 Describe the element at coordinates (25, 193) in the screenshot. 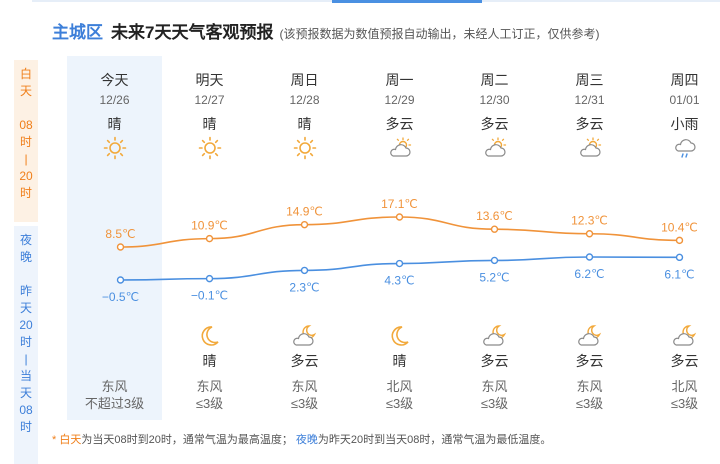

I see `day-seg: 时` at that location.